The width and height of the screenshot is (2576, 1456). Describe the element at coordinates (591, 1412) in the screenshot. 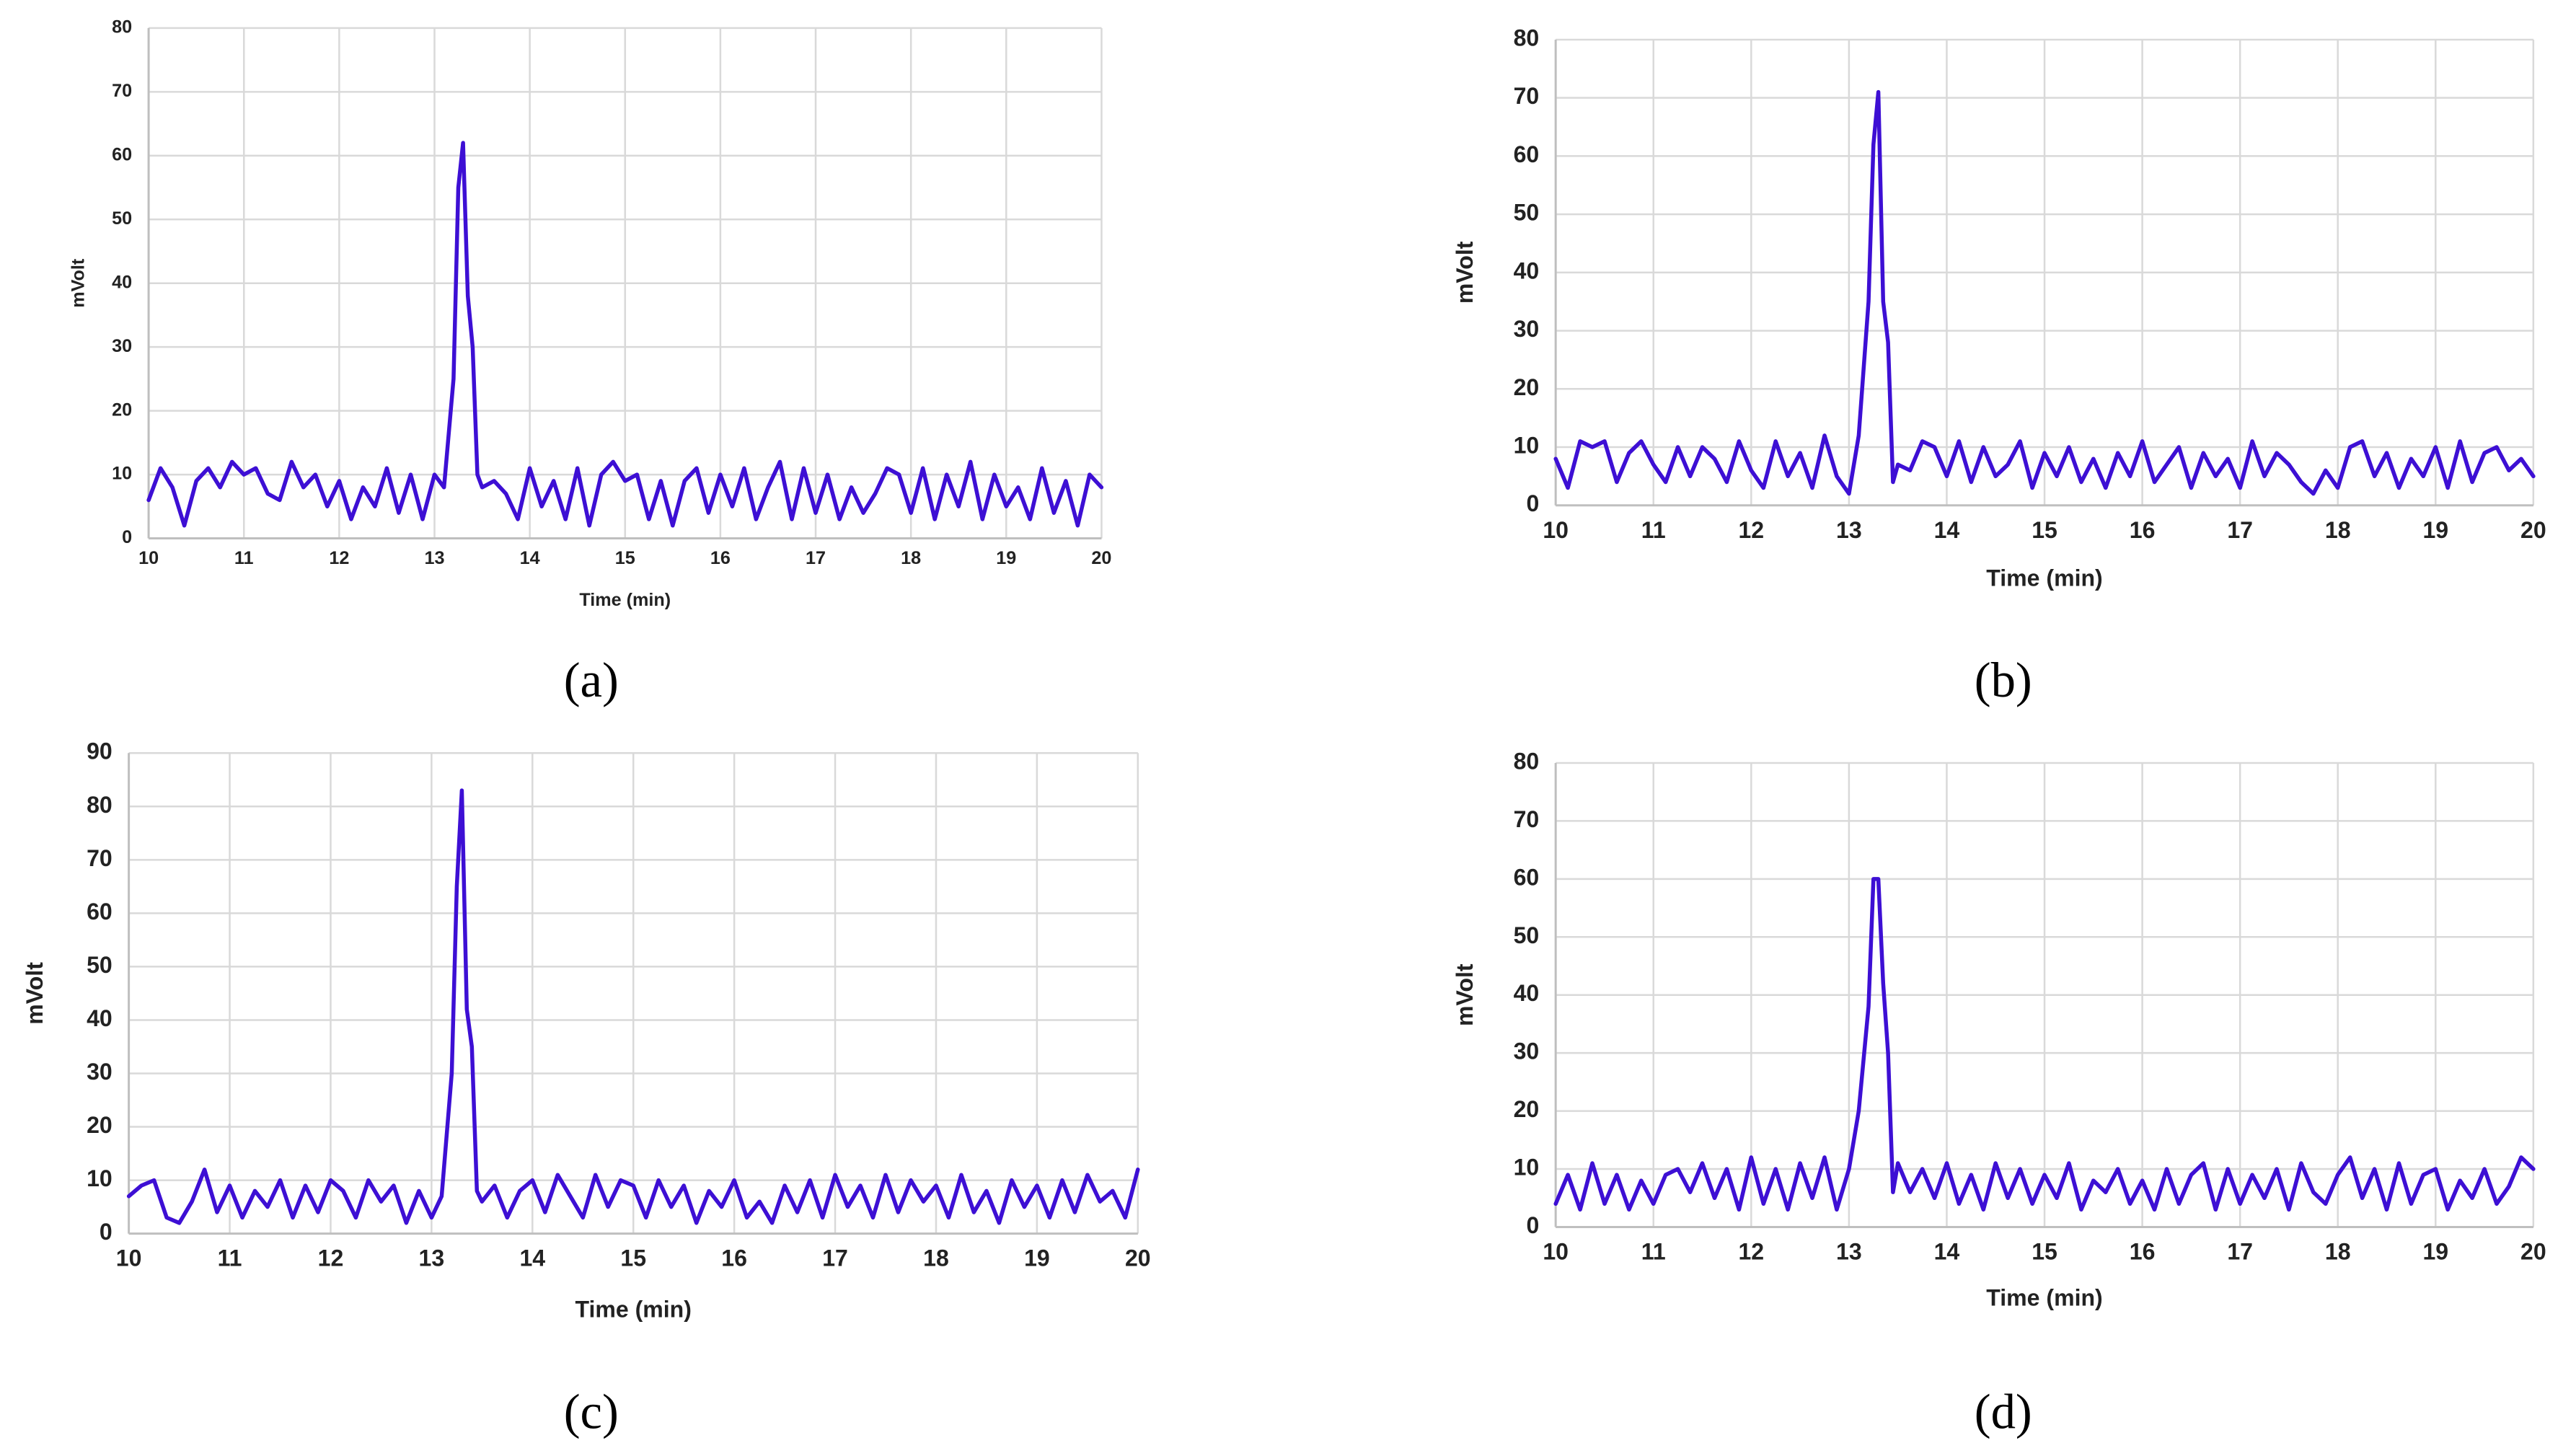

I see `panel-label: (c)` at that location.